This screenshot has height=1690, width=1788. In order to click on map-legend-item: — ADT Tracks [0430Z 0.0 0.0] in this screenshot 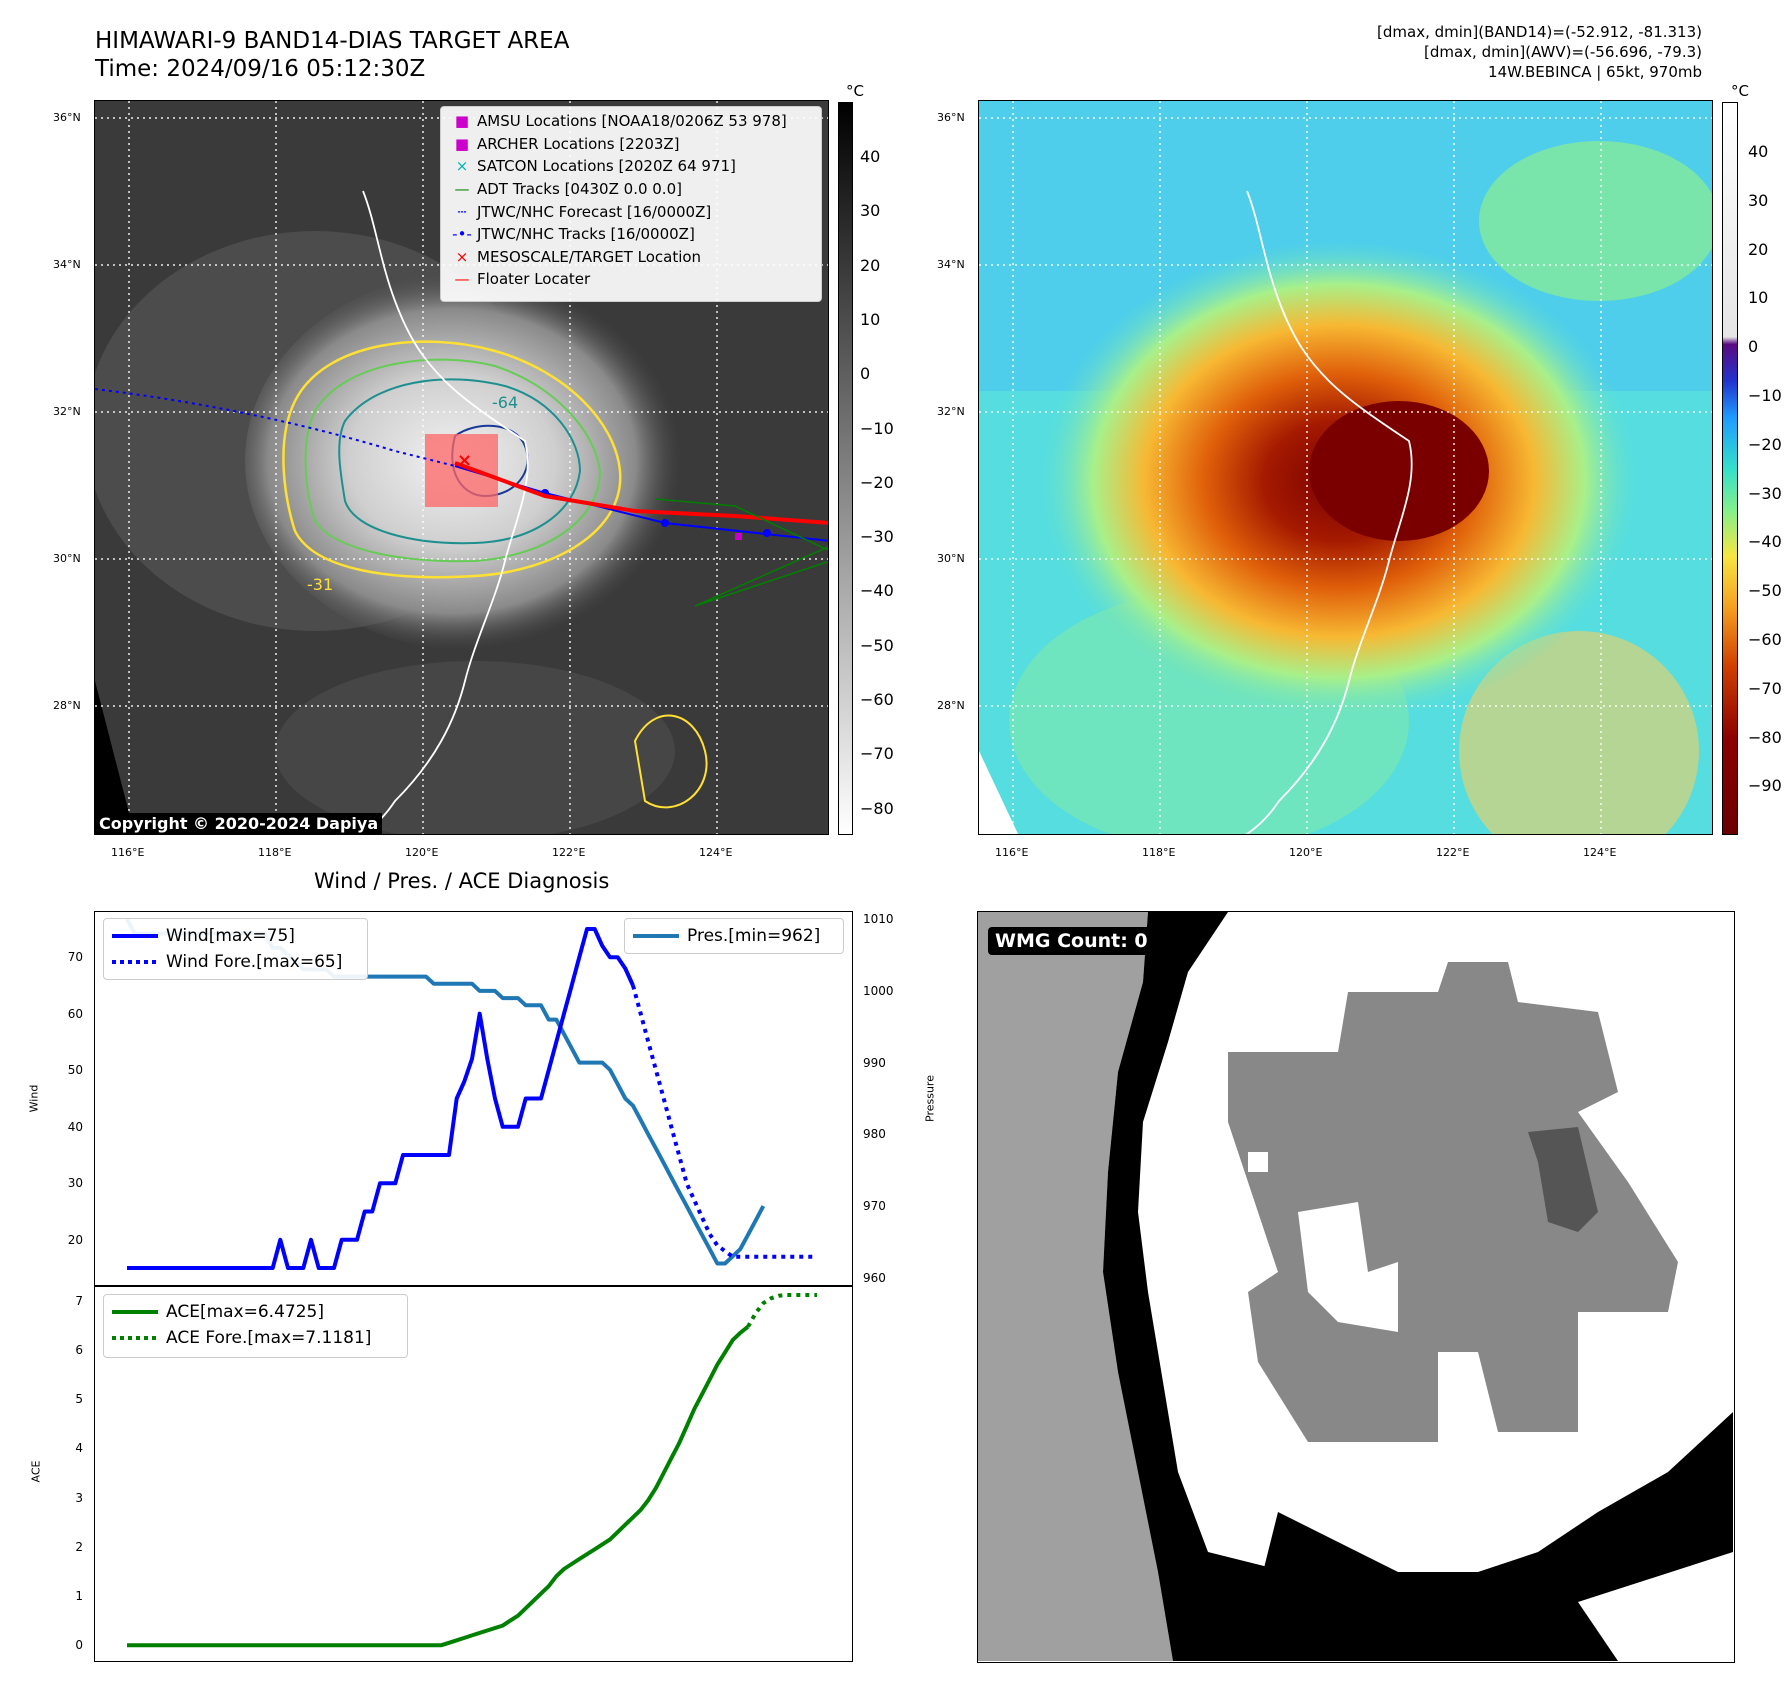, I will do `click(634, 189)`.